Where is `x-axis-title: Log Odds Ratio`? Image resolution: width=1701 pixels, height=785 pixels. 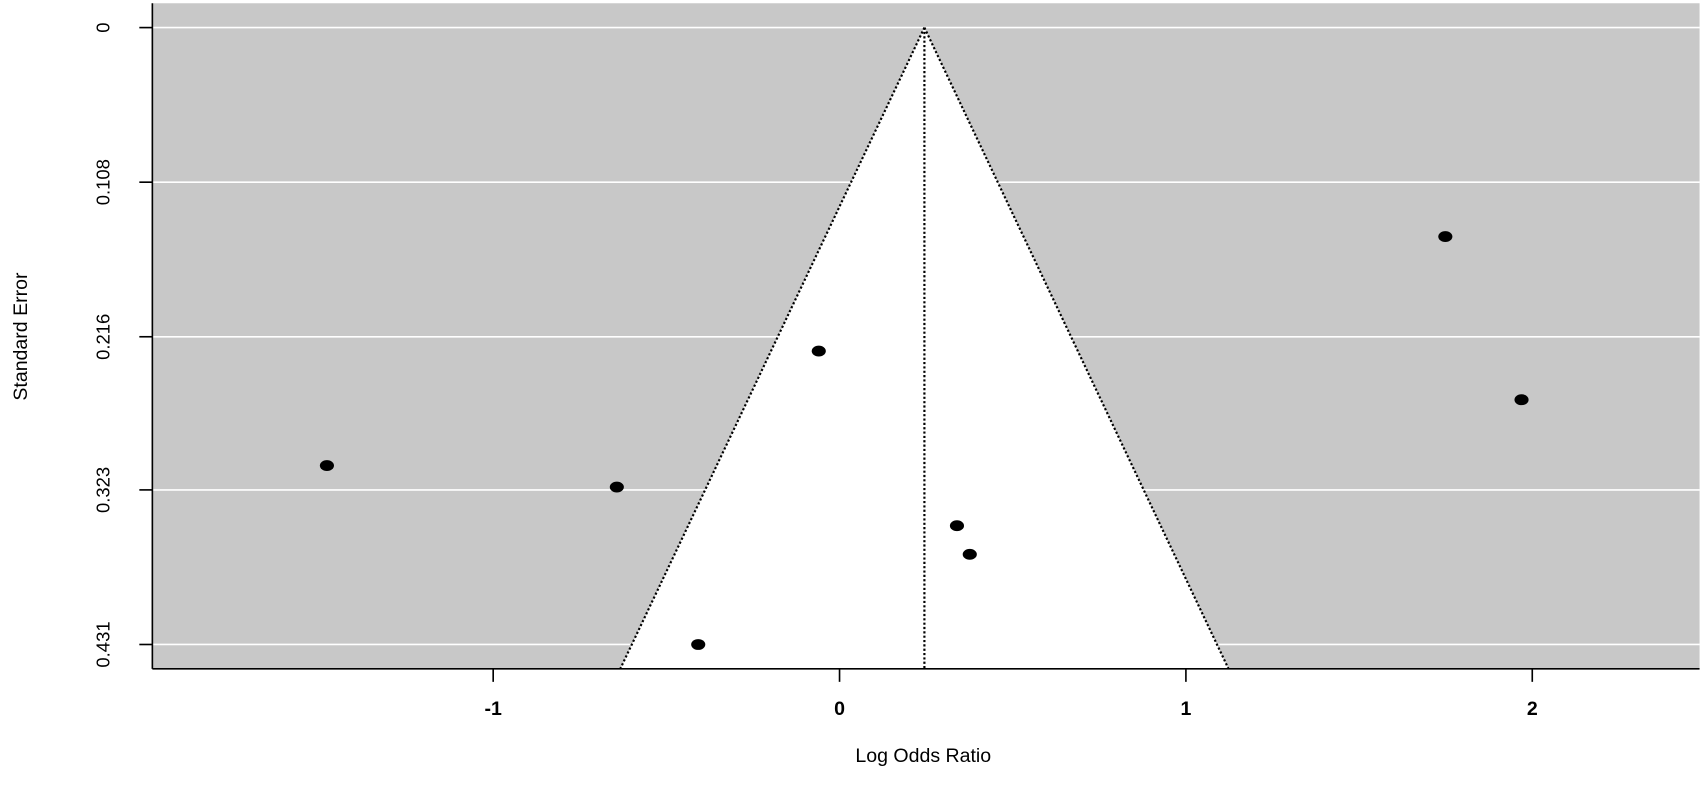
x-axis-title: Log Odds Ratio is located at coordinates (923, 756).